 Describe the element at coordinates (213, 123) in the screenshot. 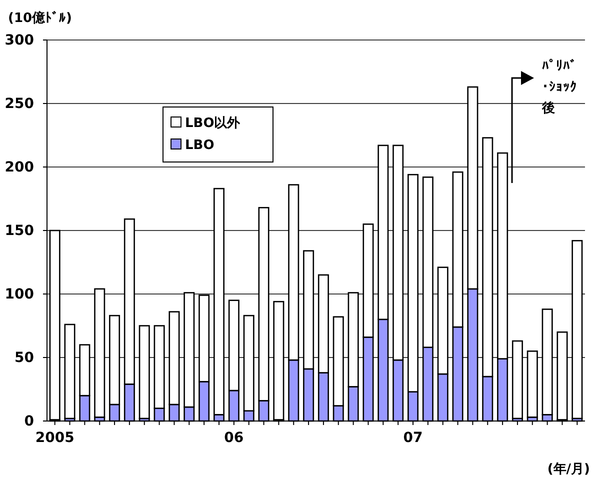

I see `legend-label: LBO以外` at that location.